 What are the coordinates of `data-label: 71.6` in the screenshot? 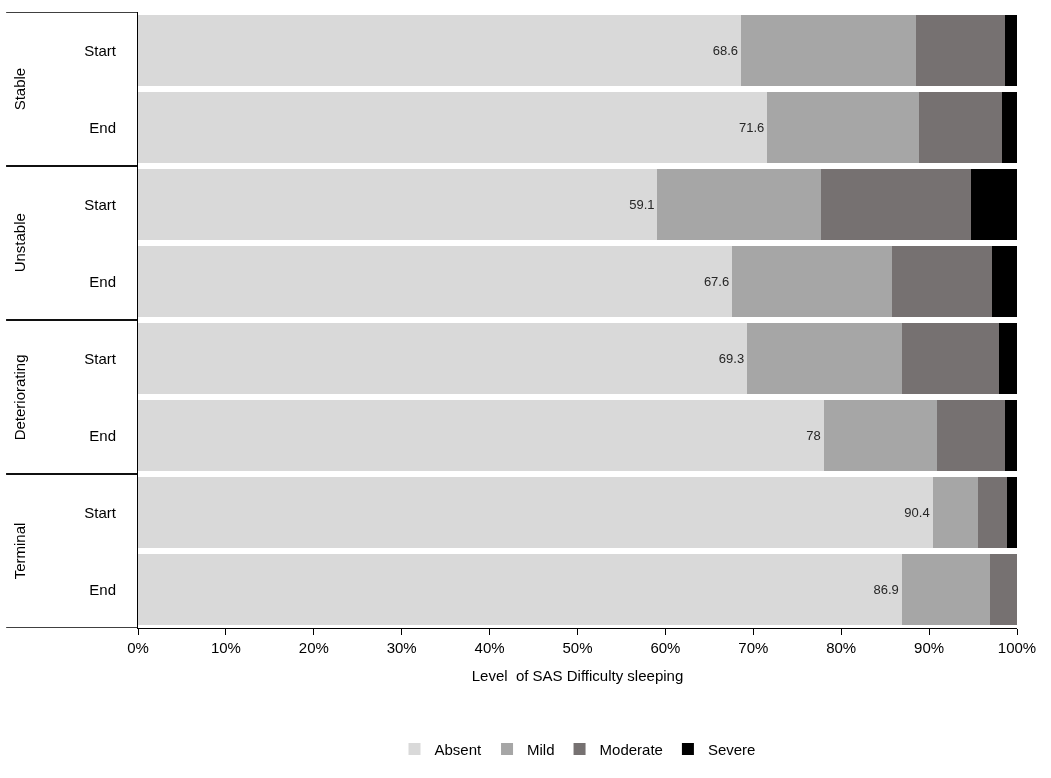 It's located at (752, 127).